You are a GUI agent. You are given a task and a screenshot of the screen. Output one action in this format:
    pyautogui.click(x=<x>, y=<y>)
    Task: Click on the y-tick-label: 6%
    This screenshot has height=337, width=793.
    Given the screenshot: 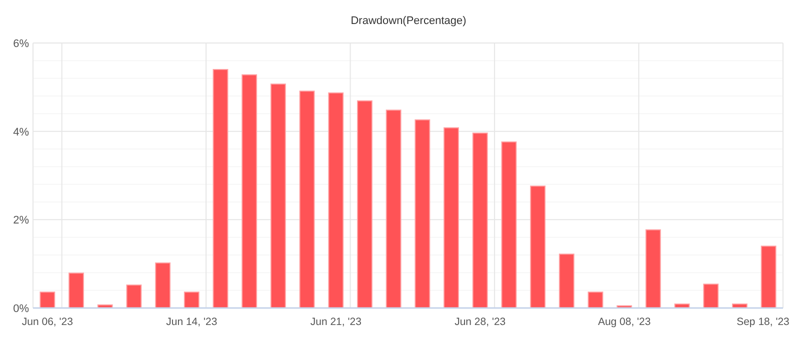 What is the action you would take?
    pyautogui.click(x=21, y=44)
    